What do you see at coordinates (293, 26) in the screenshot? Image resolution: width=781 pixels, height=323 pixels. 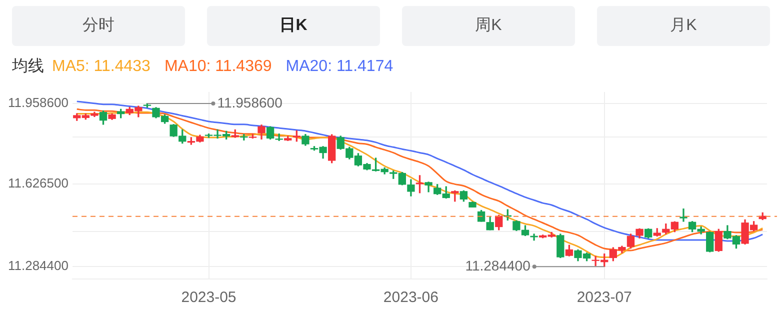 I see `text: 日K` at bounding box center [293, 26].